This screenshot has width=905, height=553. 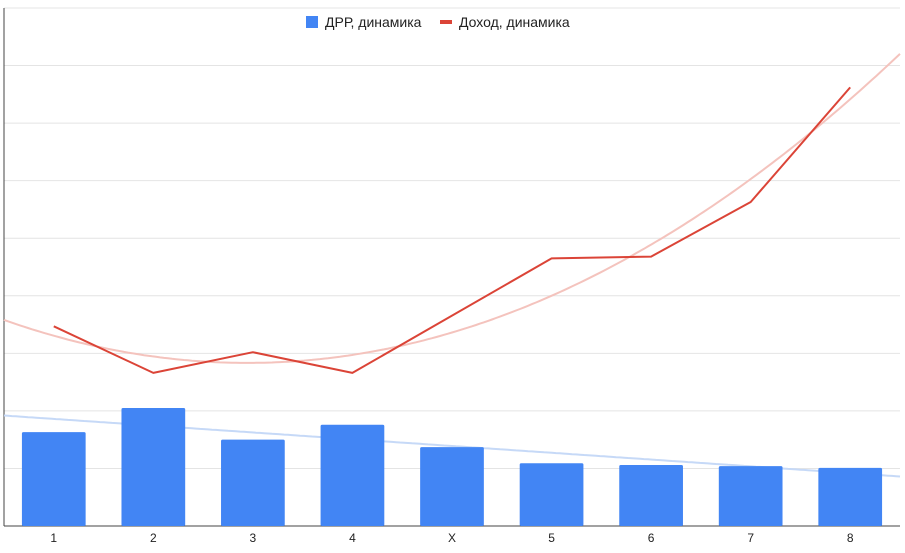 I want to click on x-tick-label: 8, so click(x=850, y=538).